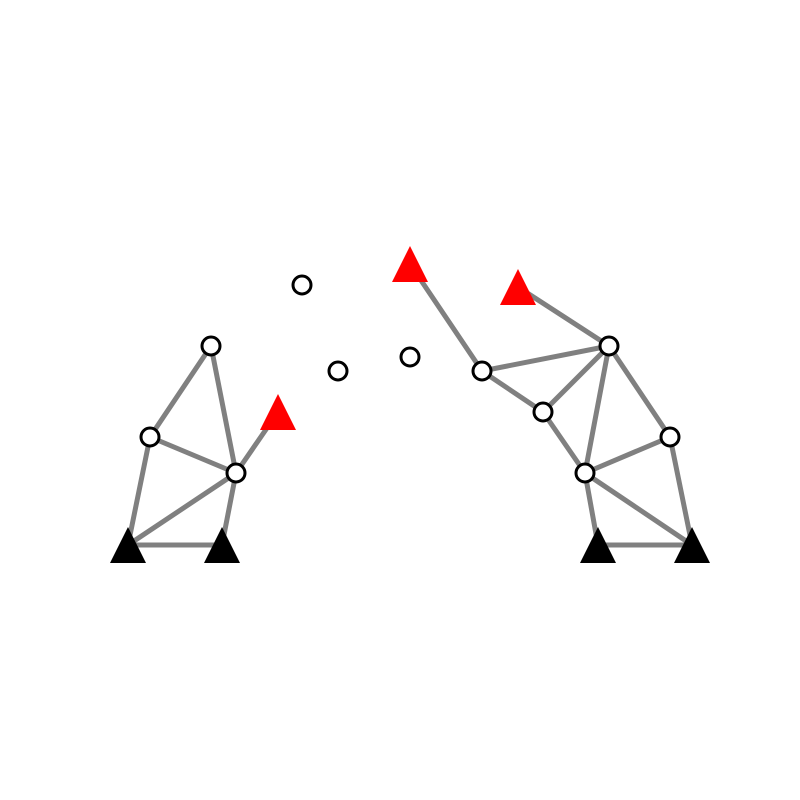  I want to click on edge-n7-n8, so click(512, 391).